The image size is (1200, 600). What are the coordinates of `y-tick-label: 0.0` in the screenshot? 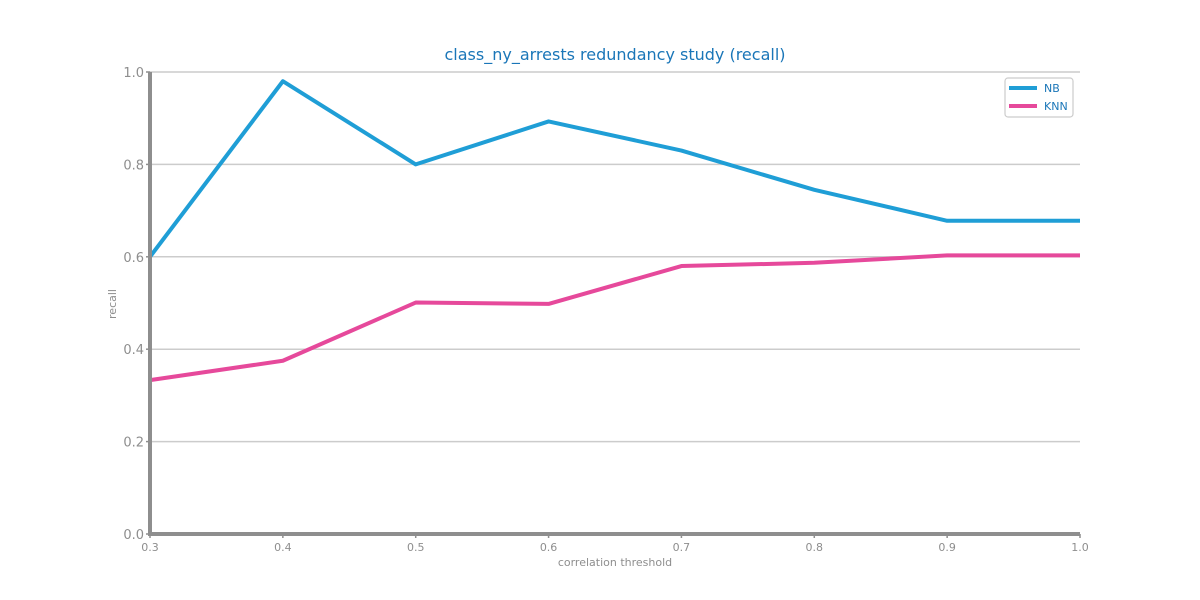 It's located at (133, 535).